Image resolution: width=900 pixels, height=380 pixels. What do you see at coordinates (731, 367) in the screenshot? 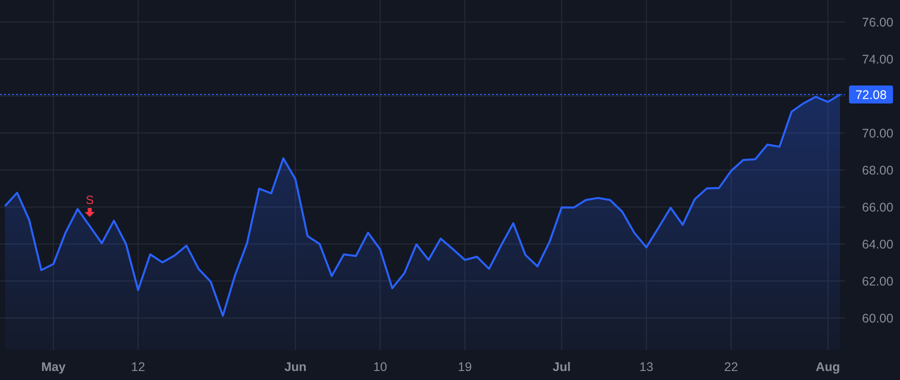
I see `x-tick-label: 22` at bounding box center [731, 367].